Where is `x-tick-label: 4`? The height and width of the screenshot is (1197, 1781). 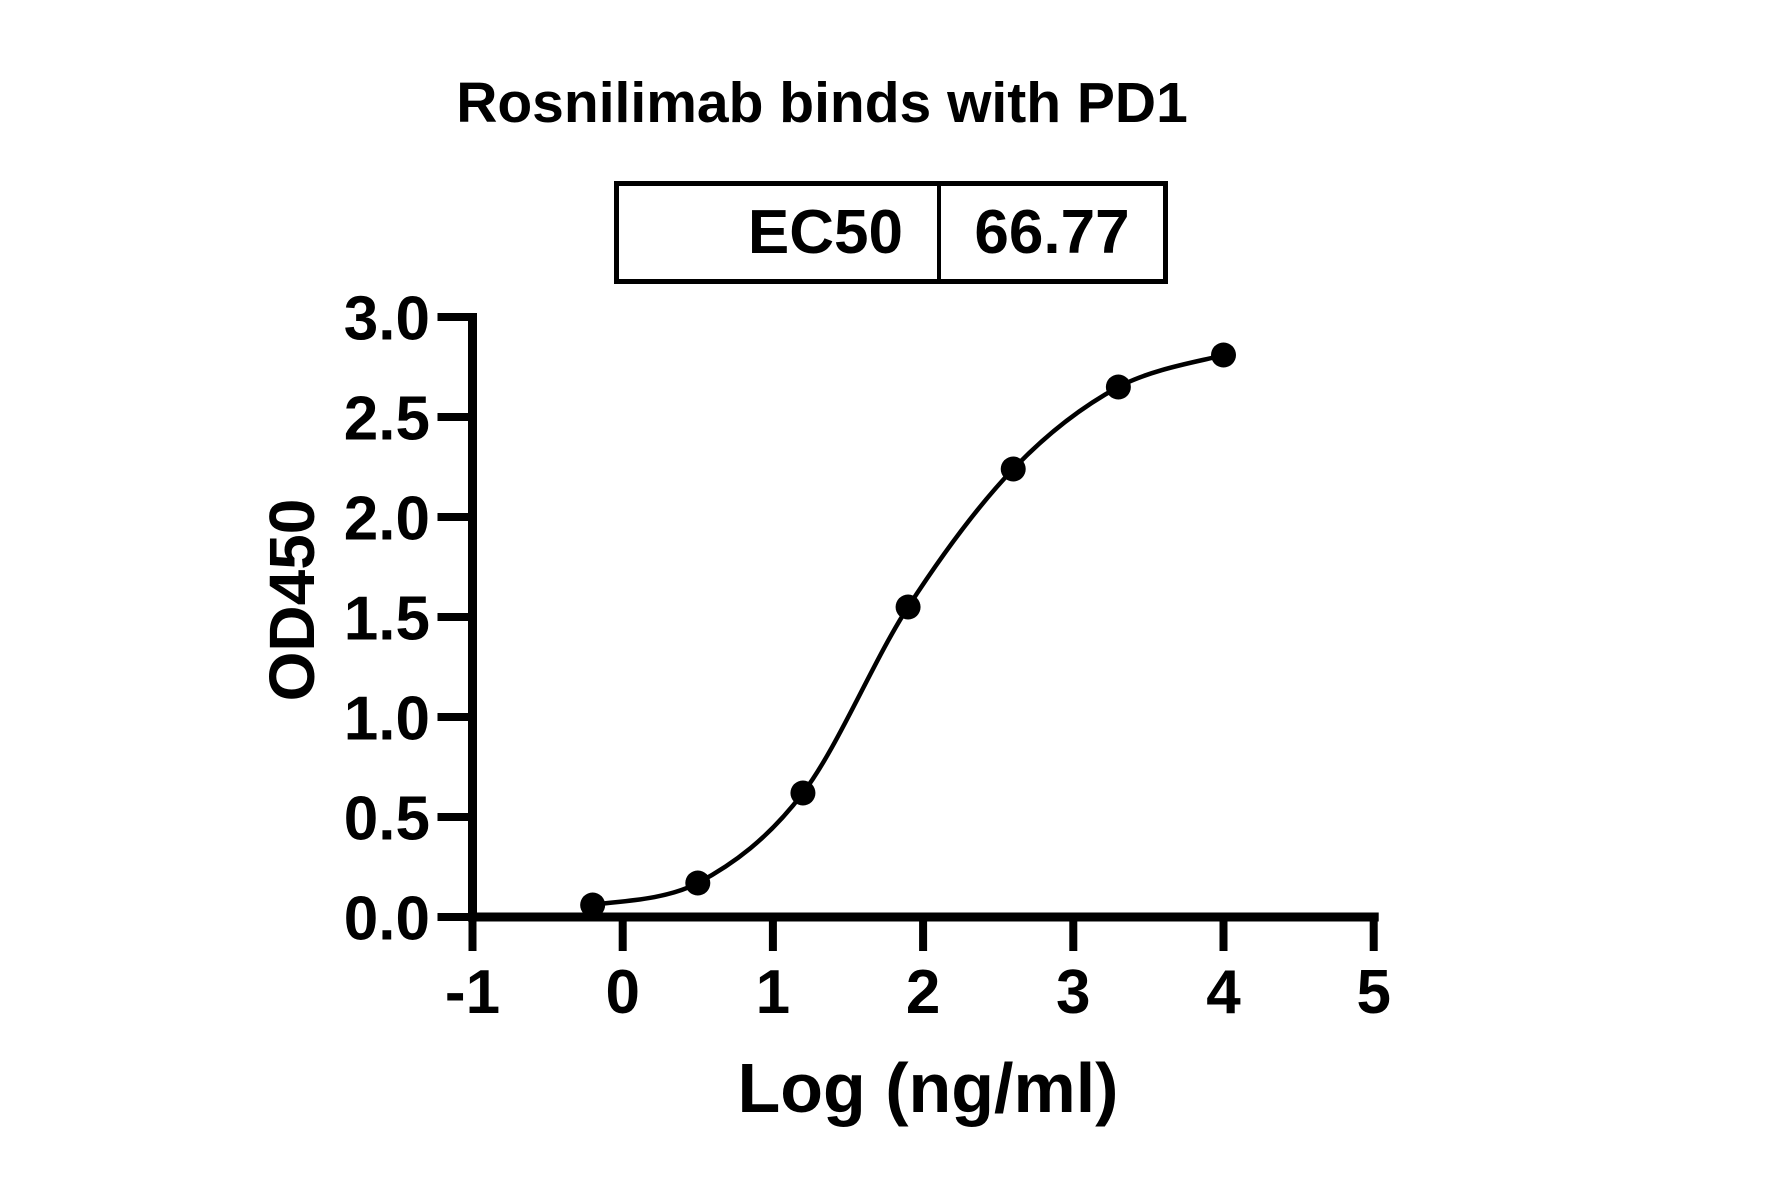
x-tick-label: 4 is located at coordinates (1223, 992).